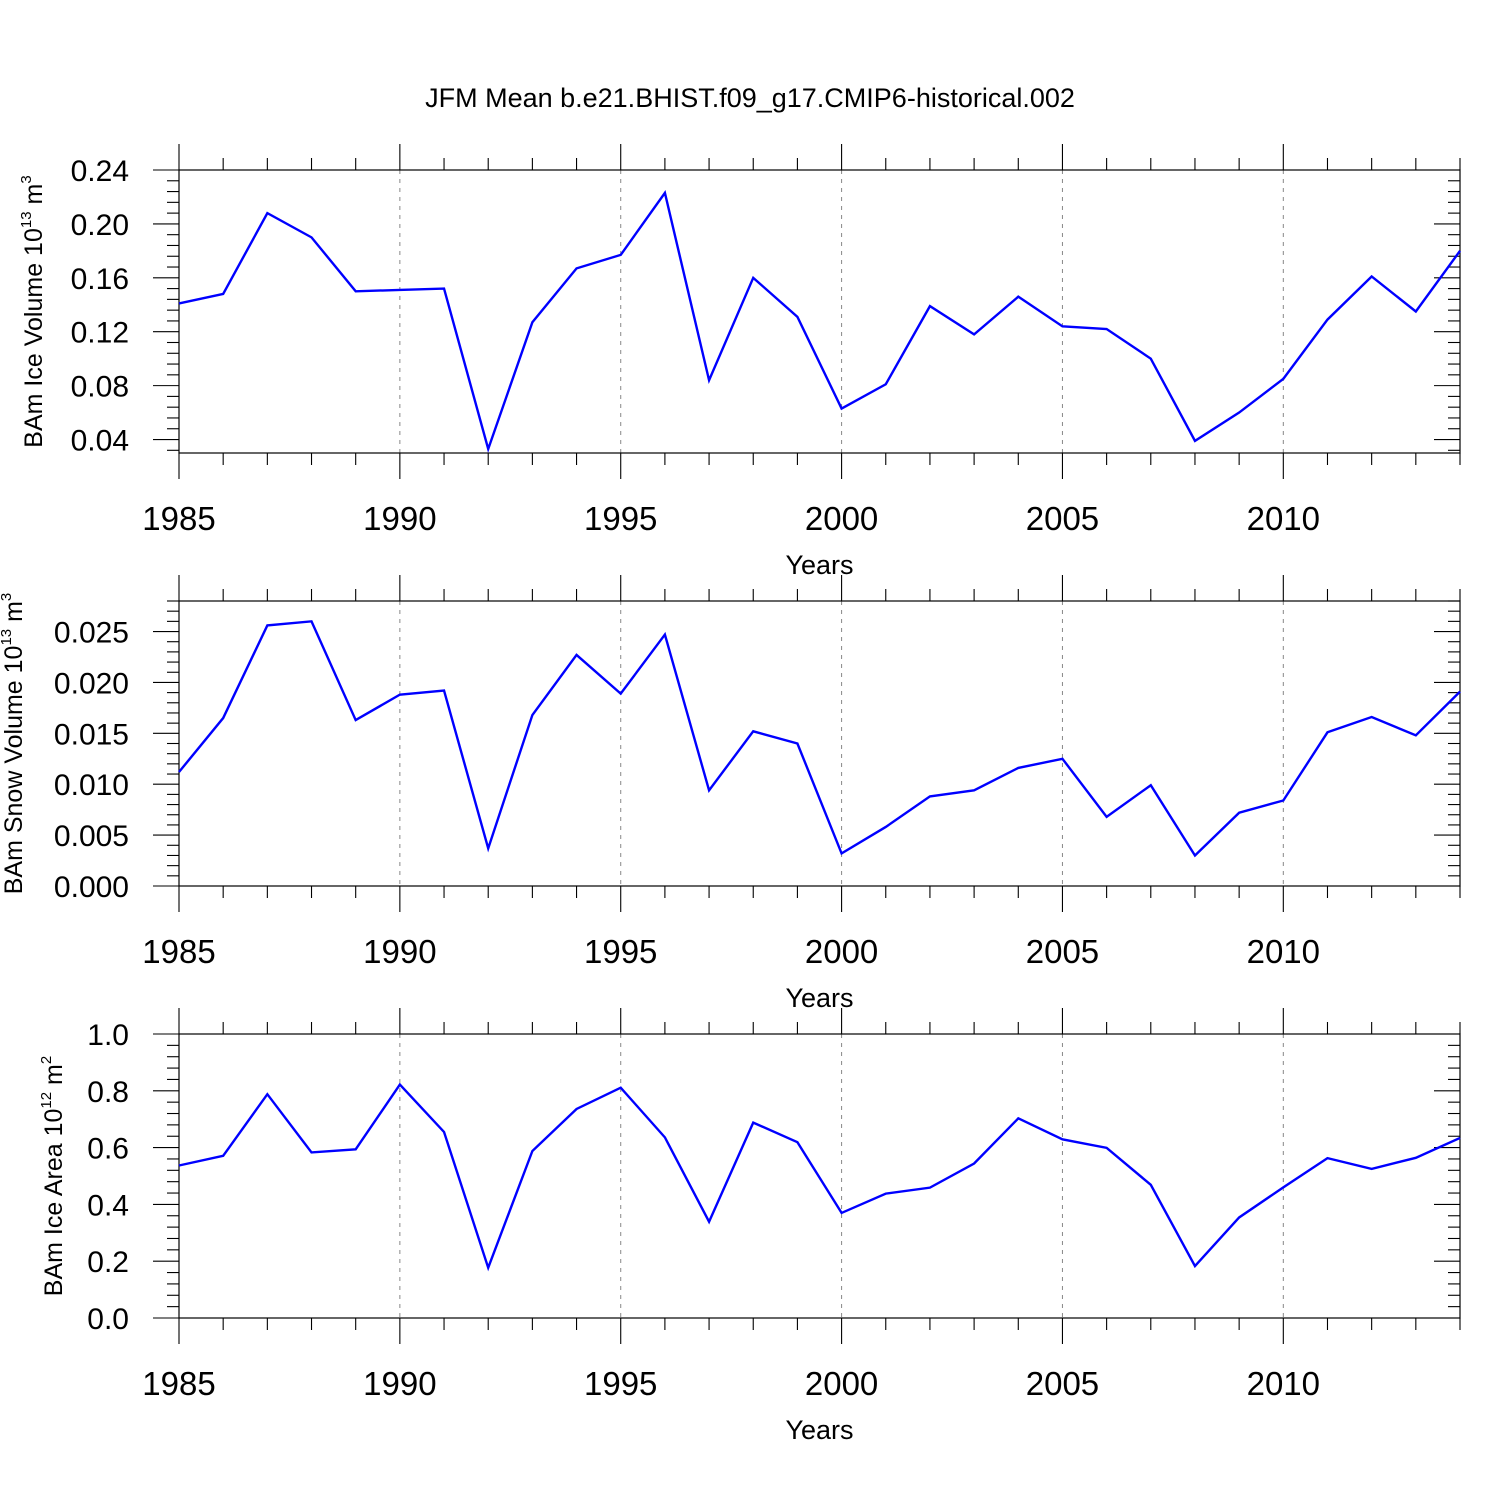 This screenshot has width=1500, height=1500. What do you see at coordinates (108, 1149) in the screenshot?
I see `y-tick-label: 0.6` at bounding box center [108, 1149].